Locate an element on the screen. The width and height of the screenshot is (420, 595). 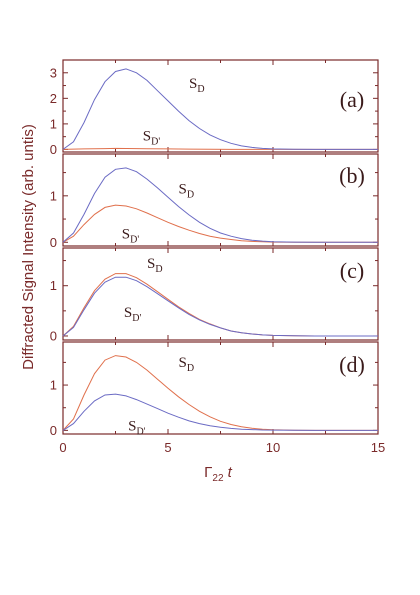
x-tick-label: 0 is located at coordinates (62, 447).